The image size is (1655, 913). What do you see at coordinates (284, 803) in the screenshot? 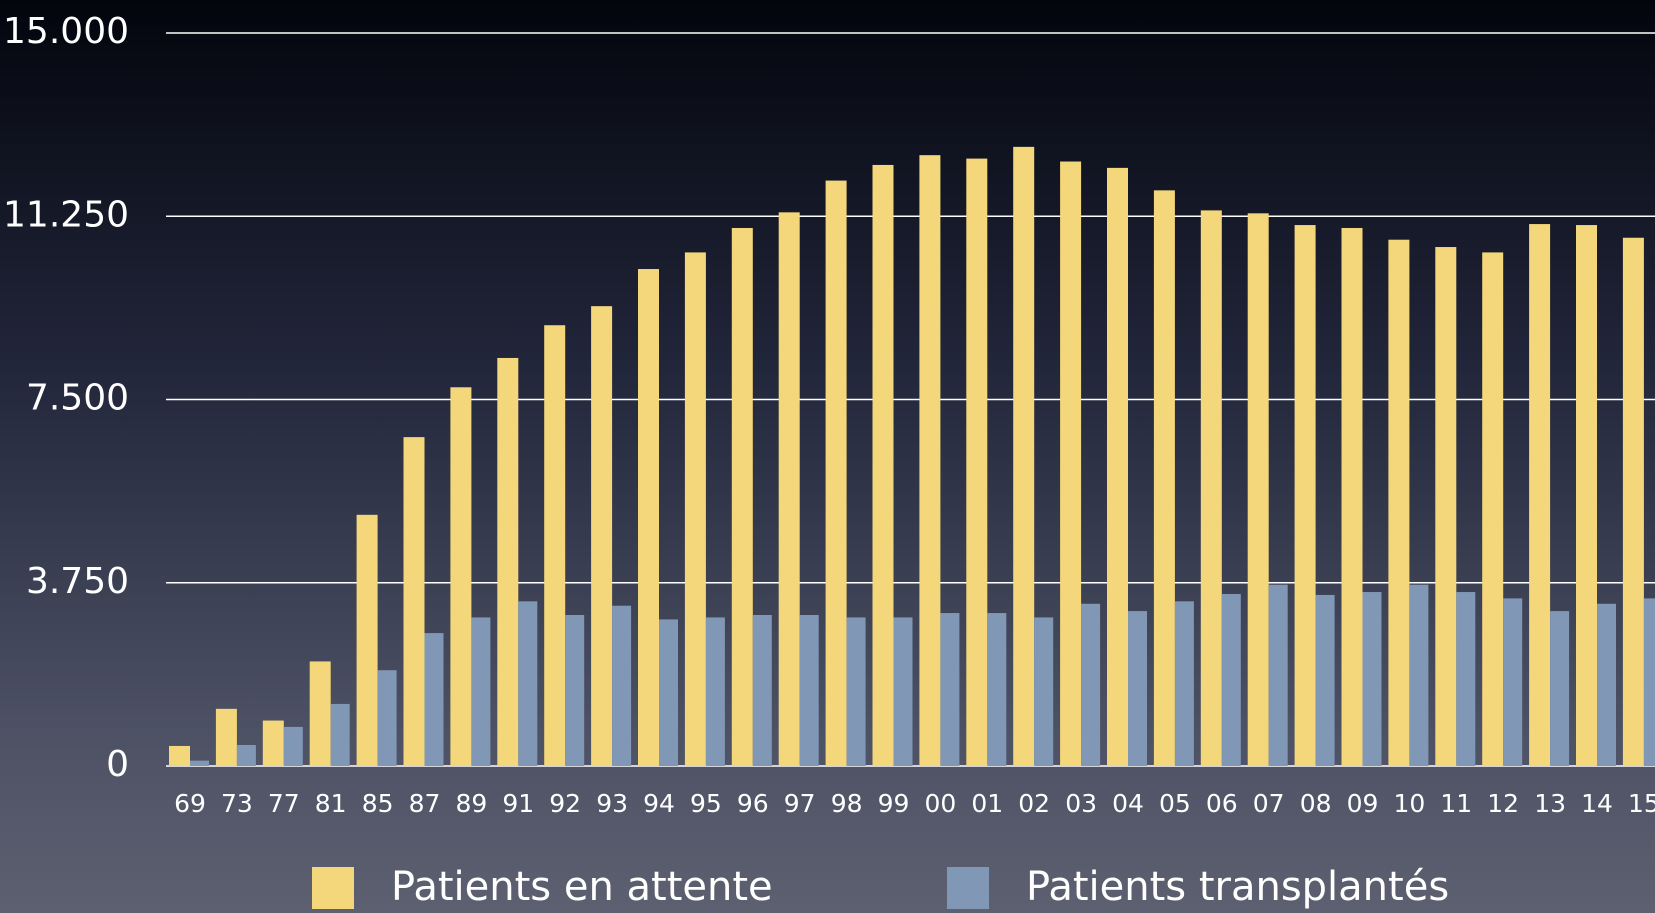
I see `x-tick-label: 77` at bounding box center [284, 803].